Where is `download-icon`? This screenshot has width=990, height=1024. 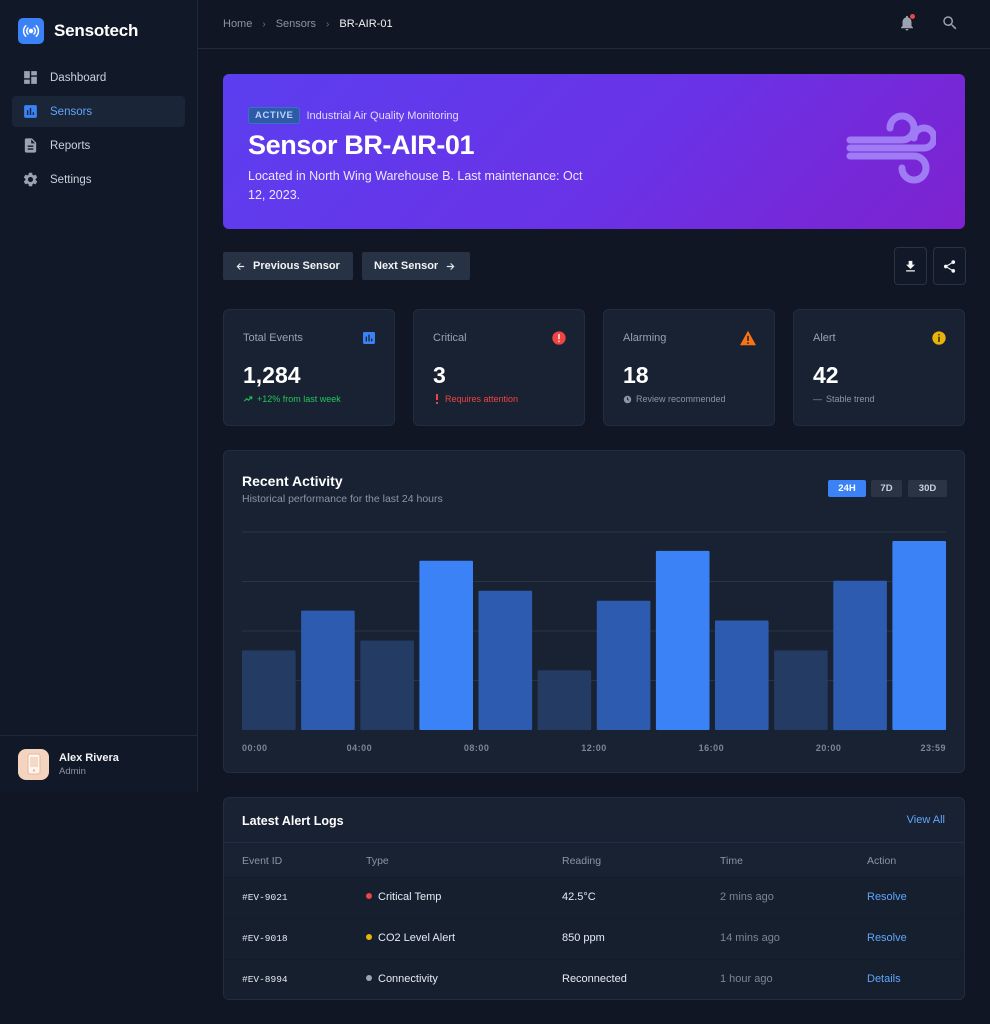
download-icon is located at coordinates (910, 265).